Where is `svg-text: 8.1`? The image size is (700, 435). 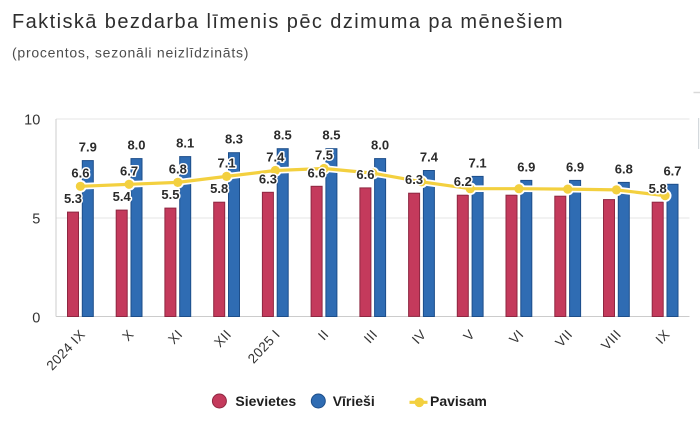 svg-text: 8.1 is located at coordinates (185, 143).